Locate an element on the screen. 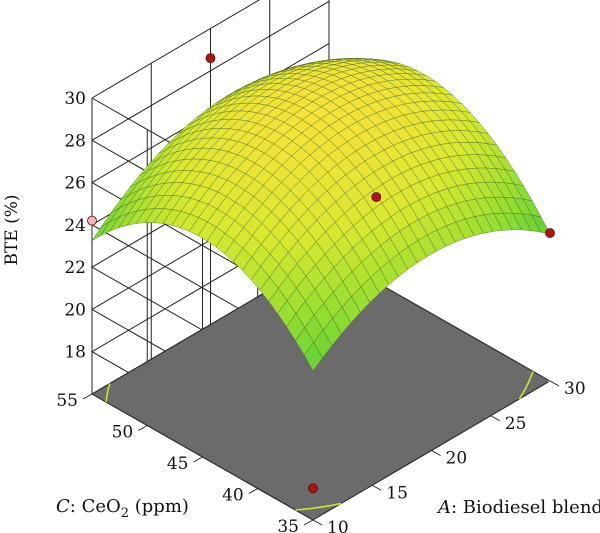  z-axis-label: BTE (%) is located at coordinates (12, 229).